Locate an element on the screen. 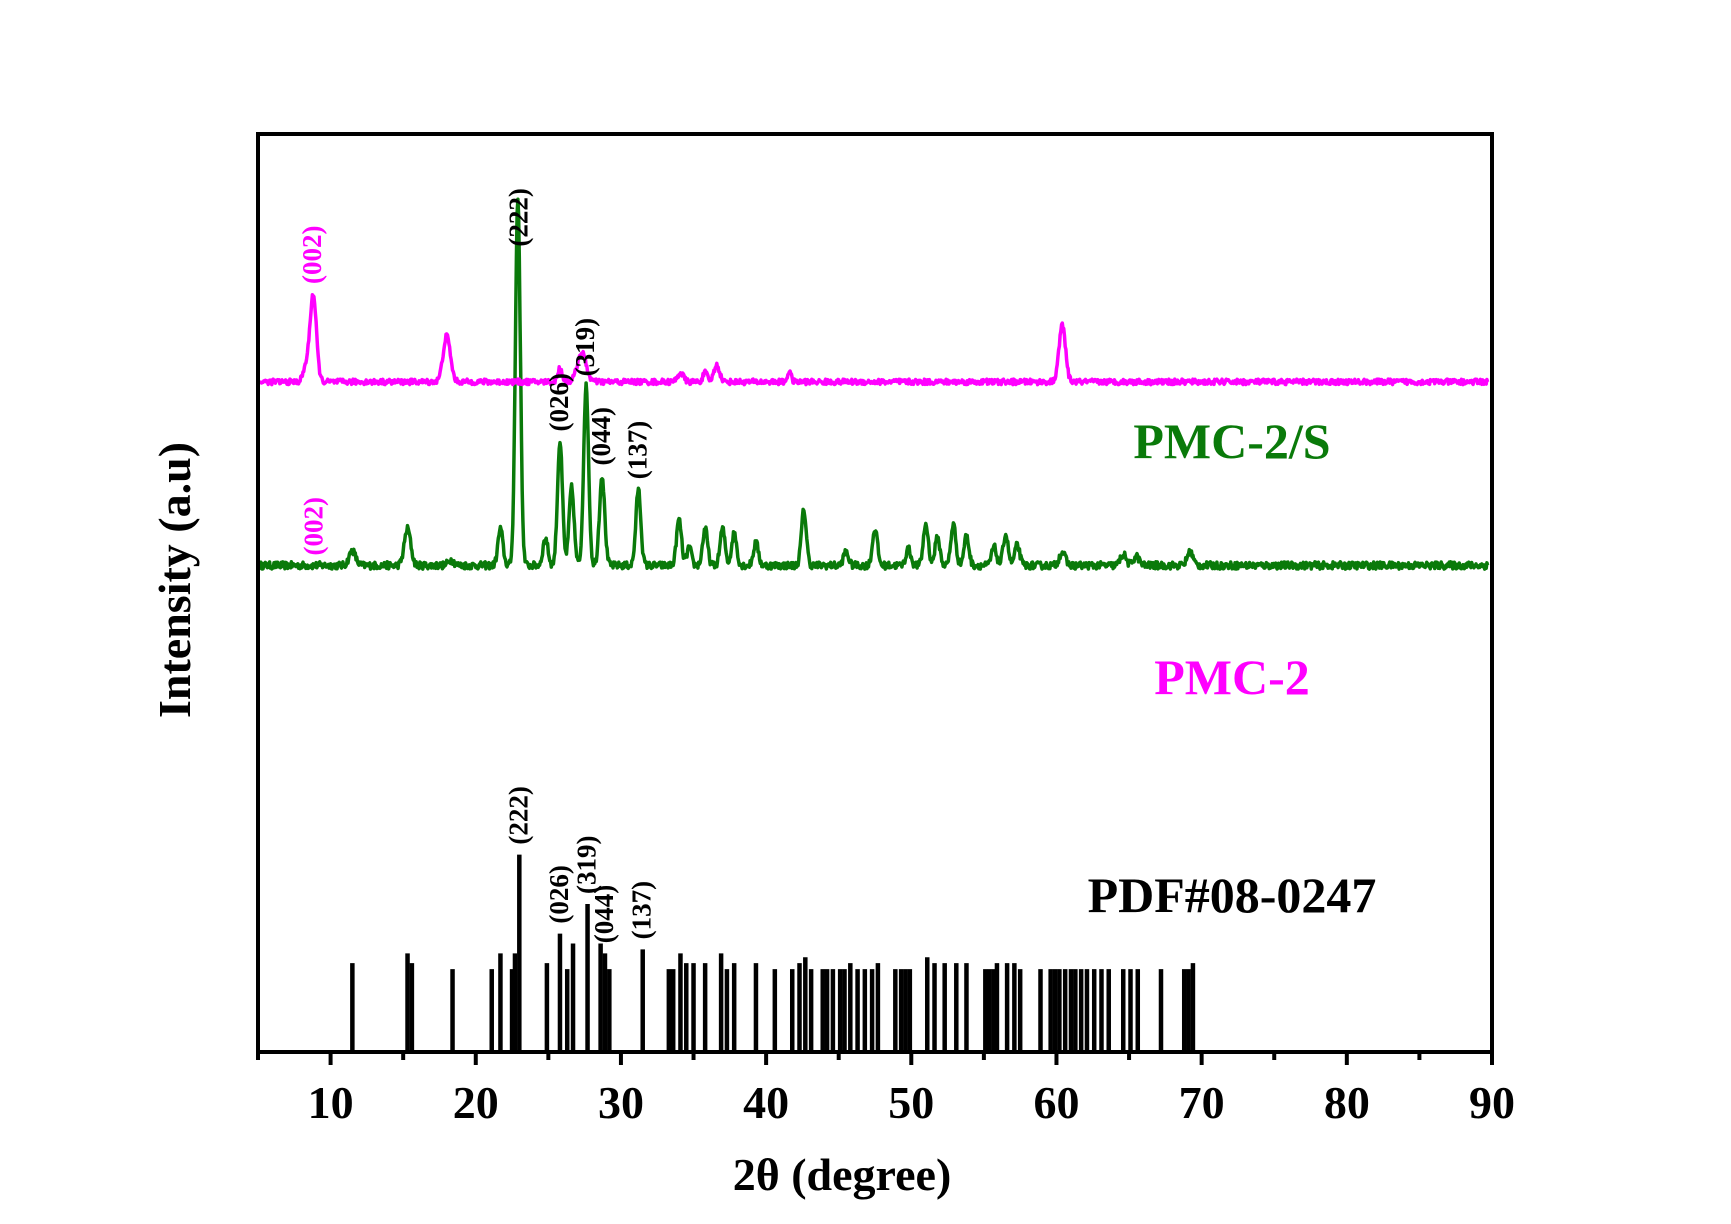 This screenshot has height=1224, width=1731. x-tick-label: 70 is located at coordinates (1202, 1102).